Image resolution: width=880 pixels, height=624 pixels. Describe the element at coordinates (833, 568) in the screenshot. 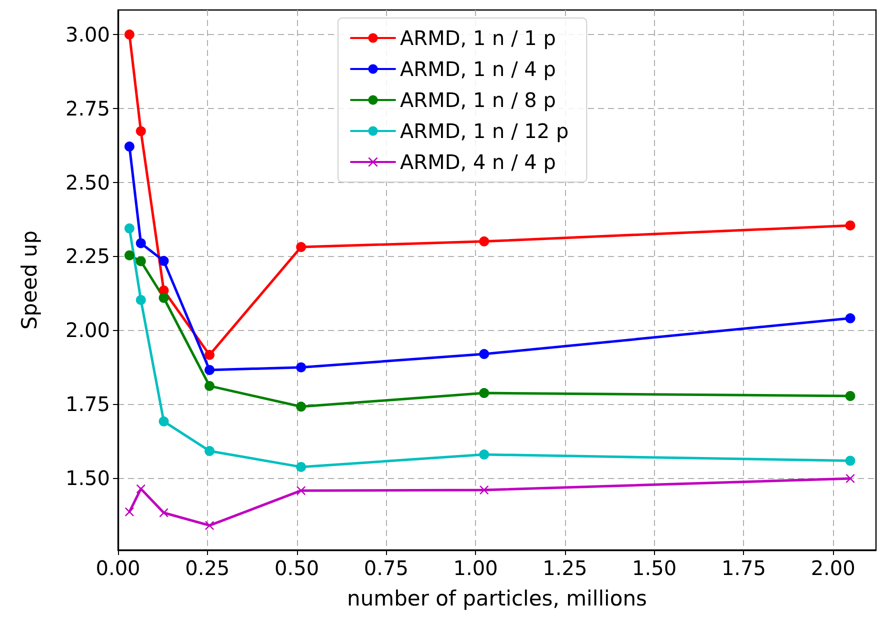

I see `x-tick-label: 2.00` at that location.